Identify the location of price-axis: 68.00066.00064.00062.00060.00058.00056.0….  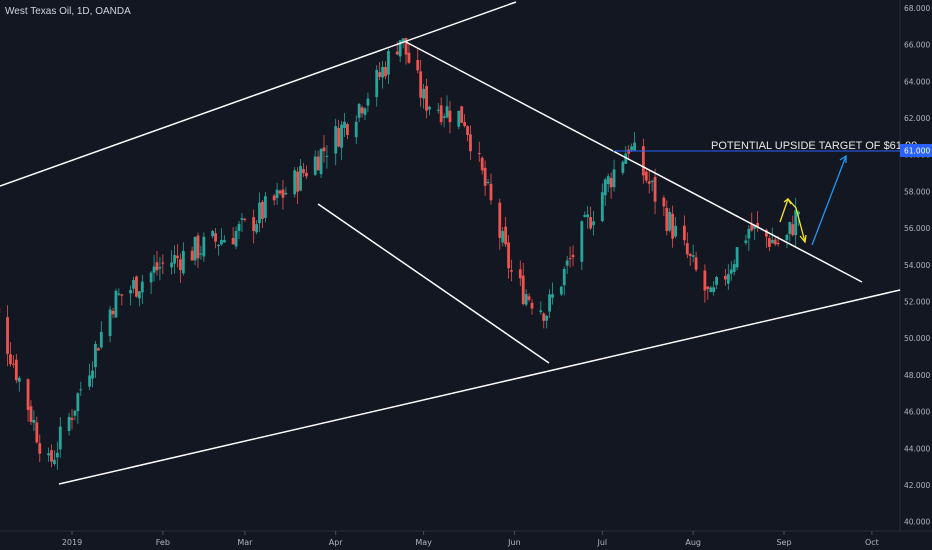
(917, 265).